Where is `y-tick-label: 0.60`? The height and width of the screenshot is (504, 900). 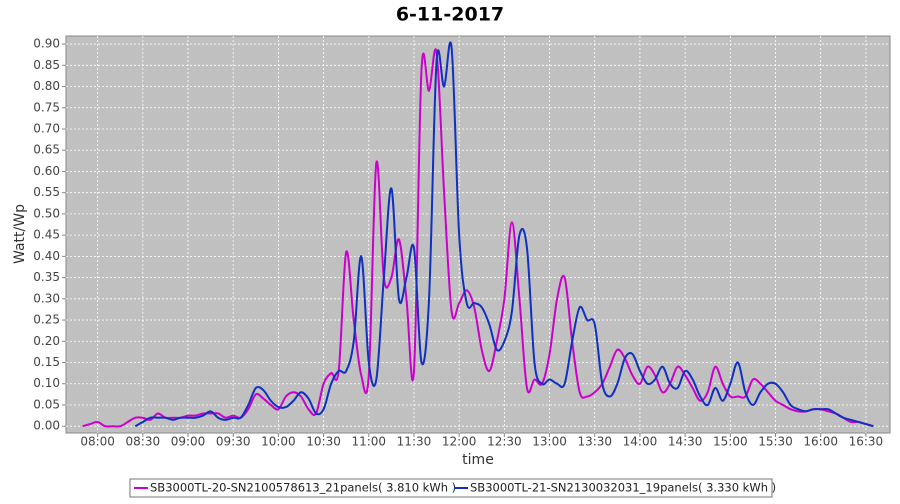 y-tick-label: 0.60 is located at coordinates (46, 171).